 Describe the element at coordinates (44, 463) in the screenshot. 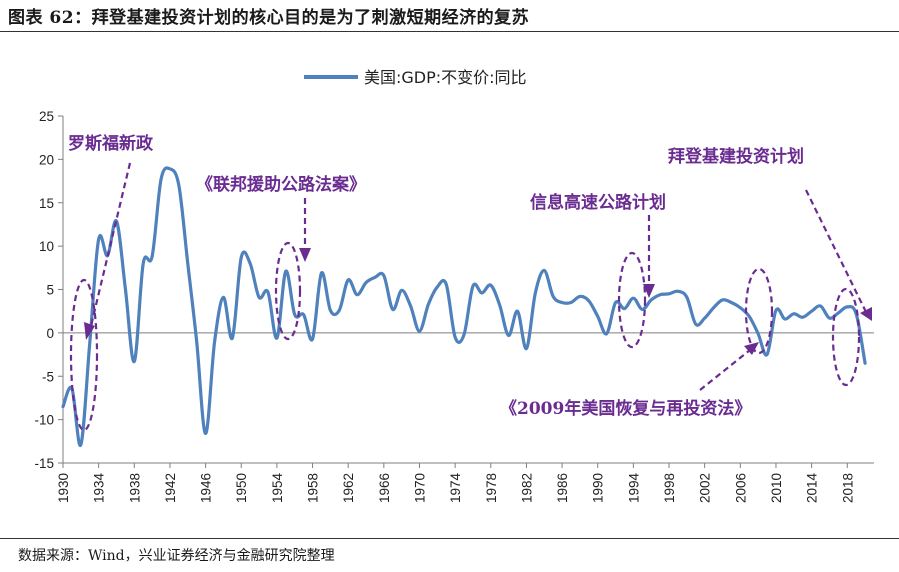

I see `y-tick-label: -15` at that location.